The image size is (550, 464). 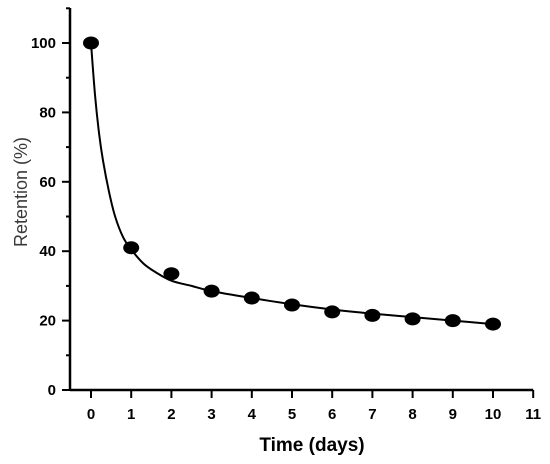 What do you see at coordinates (51, 203) in the screenshot?
I see `y-axis: 0 20 40 60 80 100` at bounding box center [51, 203].